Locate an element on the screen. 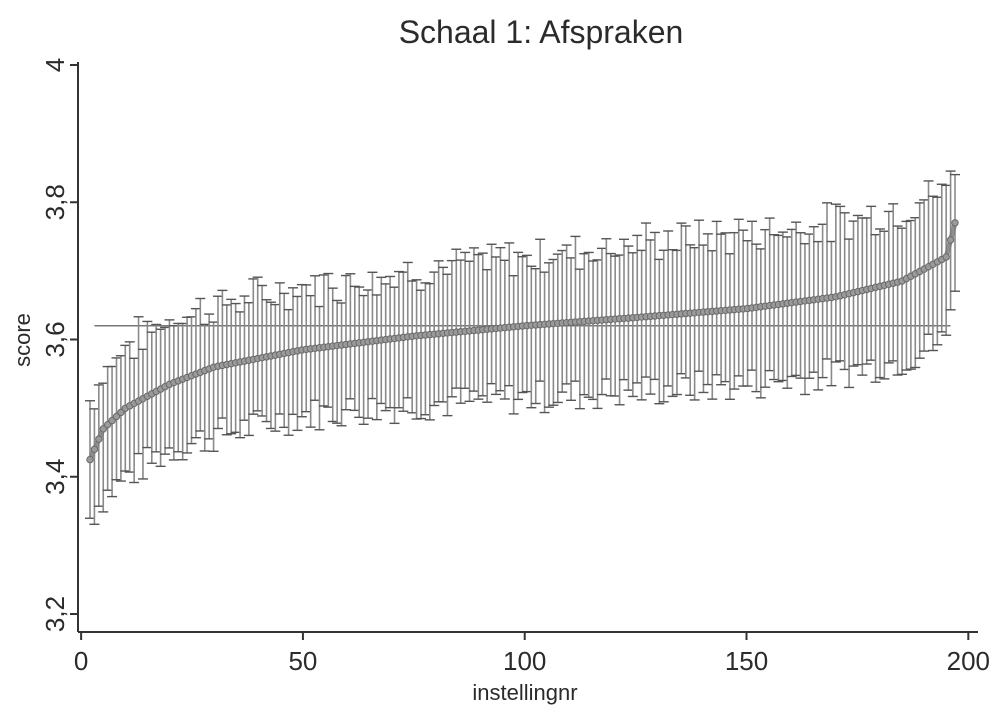  x-axis-title: instellingnr is located at coordinates (524, 692).